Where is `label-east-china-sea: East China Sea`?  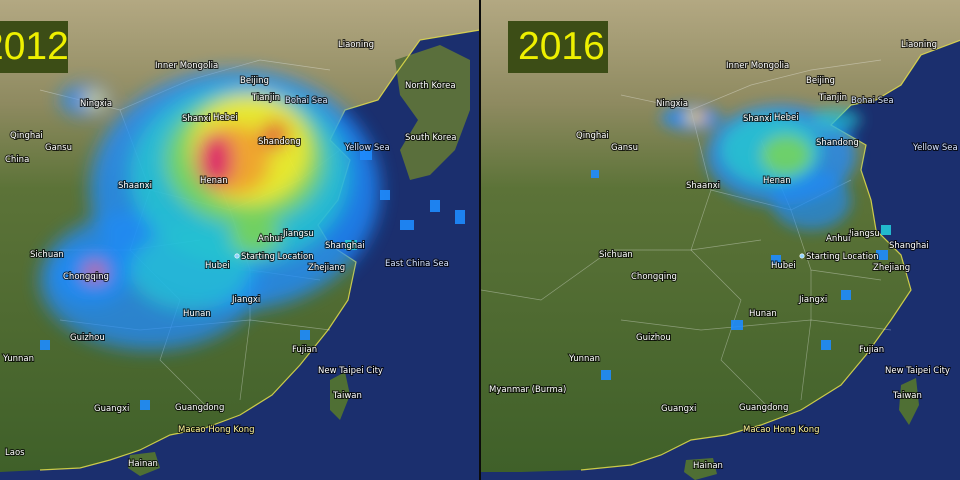
label-east-china-sea: East China Sea is located at coordinates (417, 264).